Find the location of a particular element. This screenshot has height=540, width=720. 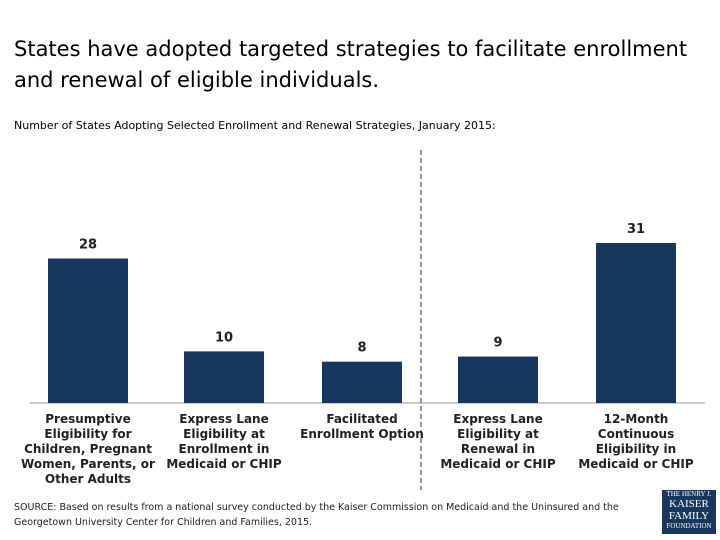

data-label: 9 is located at coordinates (497, 343).